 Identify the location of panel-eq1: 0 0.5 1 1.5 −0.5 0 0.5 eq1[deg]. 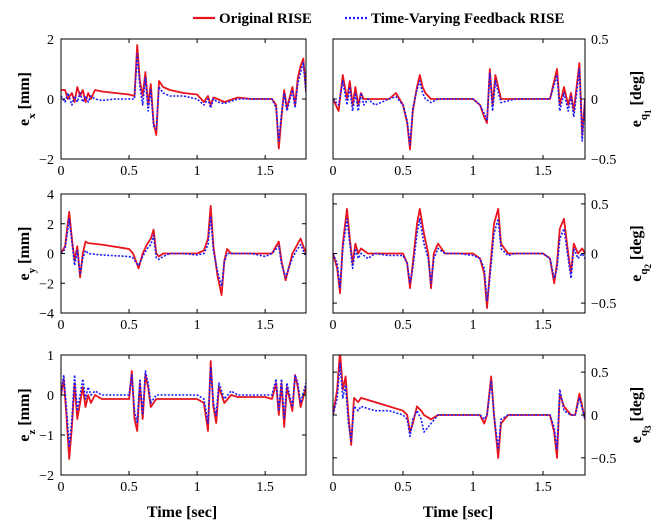
(492, 106).